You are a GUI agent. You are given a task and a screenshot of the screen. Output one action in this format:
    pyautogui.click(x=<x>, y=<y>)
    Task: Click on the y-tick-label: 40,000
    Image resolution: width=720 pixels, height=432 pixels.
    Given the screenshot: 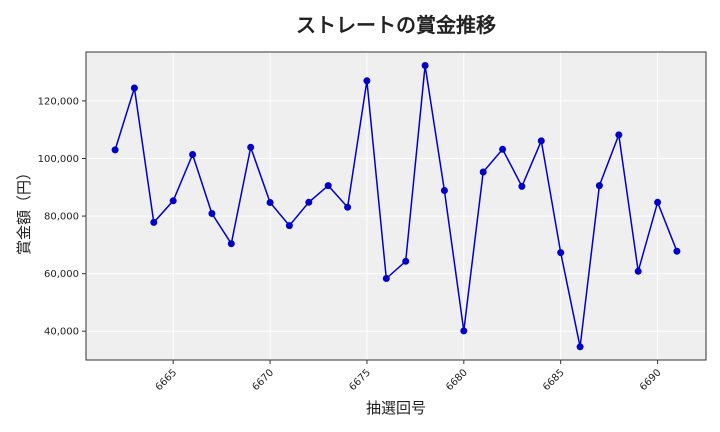 What is the action you would take?
    pyautogui.click(x=61, y=332)
    